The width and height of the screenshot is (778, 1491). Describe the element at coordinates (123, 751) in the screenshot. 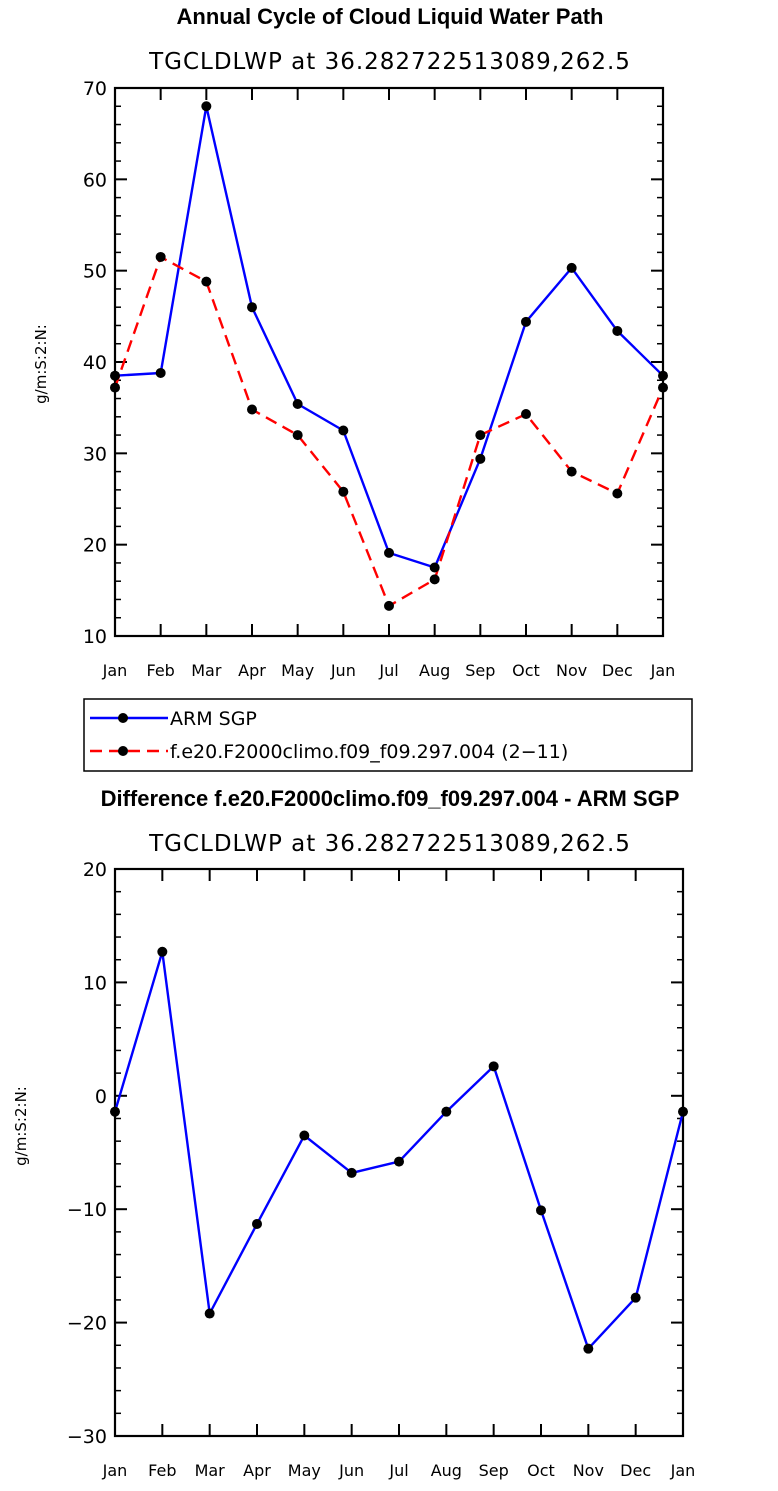

I see `legend-marker-model` at that location.